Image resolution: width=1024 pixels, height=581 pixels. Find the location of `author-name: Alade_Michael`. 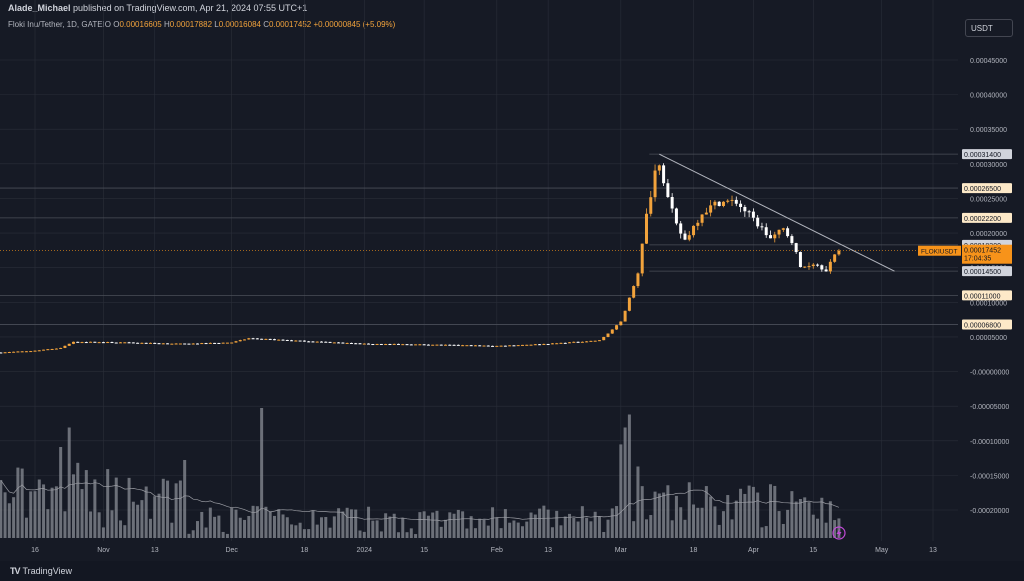

author-name: Alade_Michael is located at coordinates (39, 8).